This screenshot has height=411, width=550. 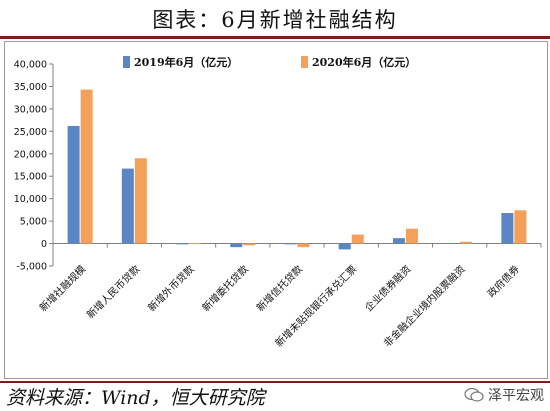 What do you see at coordinates (30, 199) in the screenshot?
I see `y-tick-label: 10,000` at bounding box center [30, 199].